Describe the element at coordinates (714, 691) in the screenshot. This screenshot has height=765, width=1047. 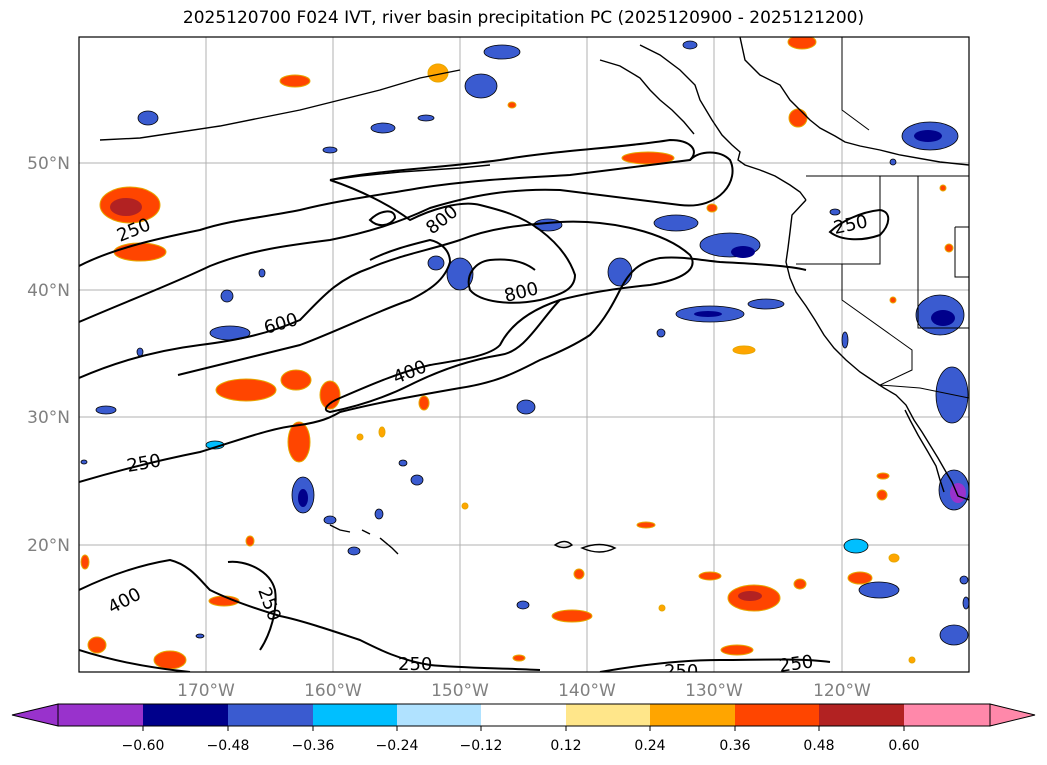
I see `lon-label-130w: 130°W` at that location.